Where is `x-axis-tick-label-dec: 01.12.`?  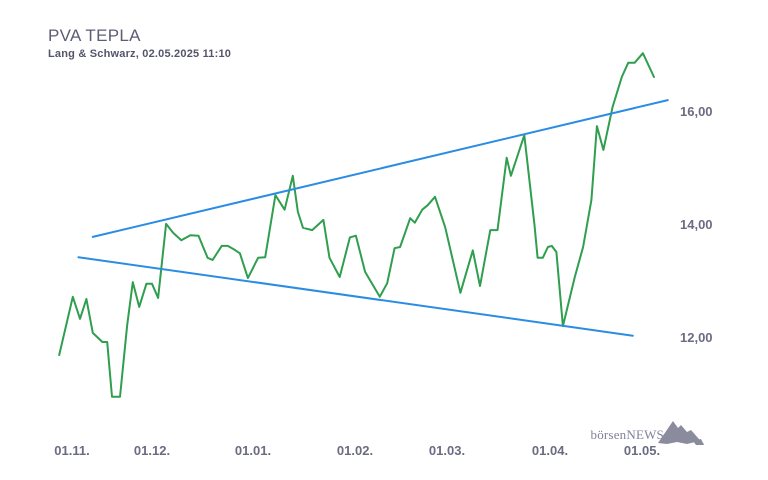
x-axis-tick-label-dec: 01.12. is located at coordinates (152, 450).